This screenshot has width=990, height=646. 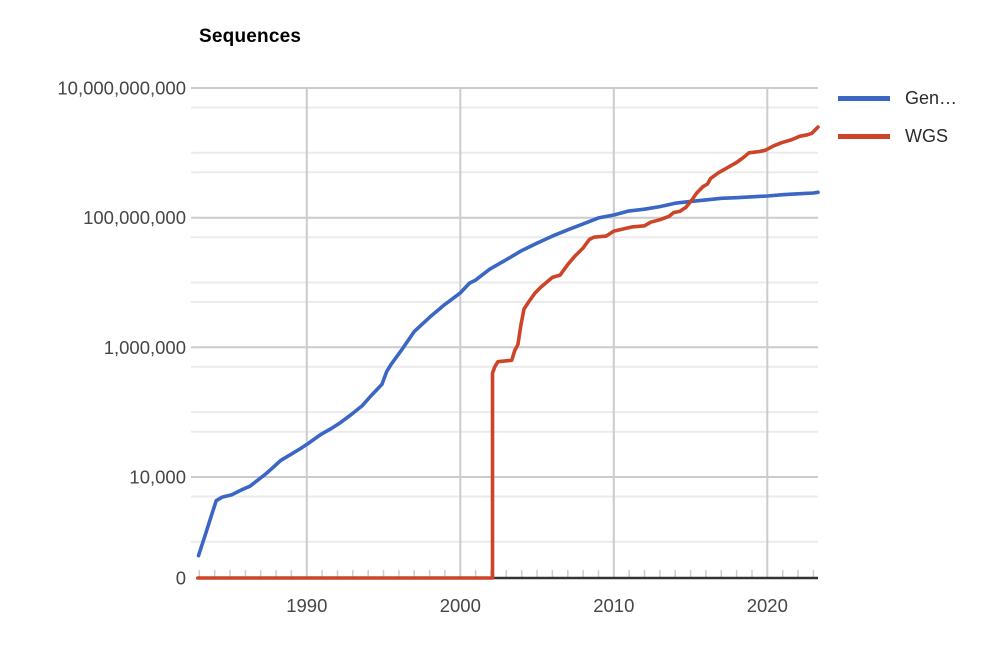 I want to click on y-axis-label: 0, so click(x=181, y=578).